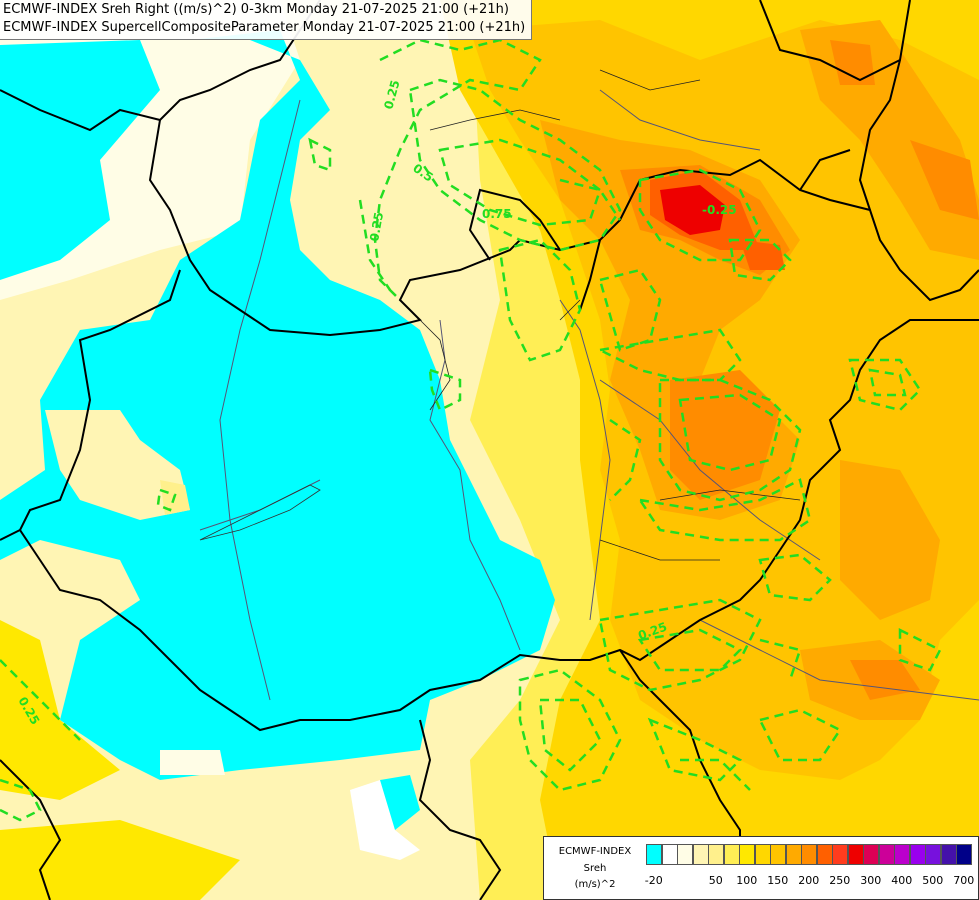 This screenshot has height=900, width=979. Describe the element at coordinates (497, 214) in the screenshot. I see `contour-label-2: 0.75` at that location.